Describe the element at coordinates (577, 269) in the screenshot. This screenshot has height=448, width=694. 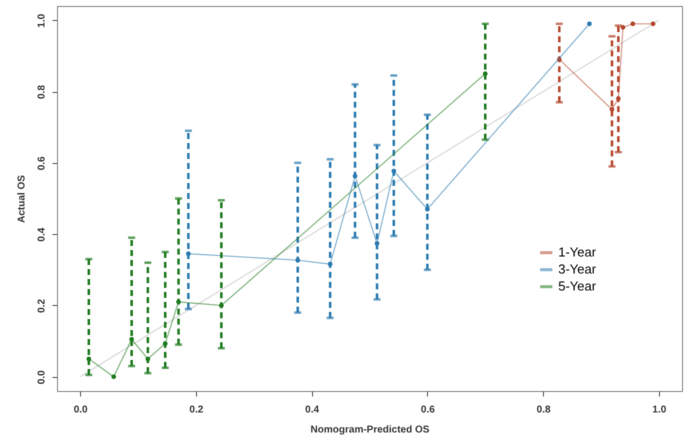
I see `legend-label: 3-Year` at that location.